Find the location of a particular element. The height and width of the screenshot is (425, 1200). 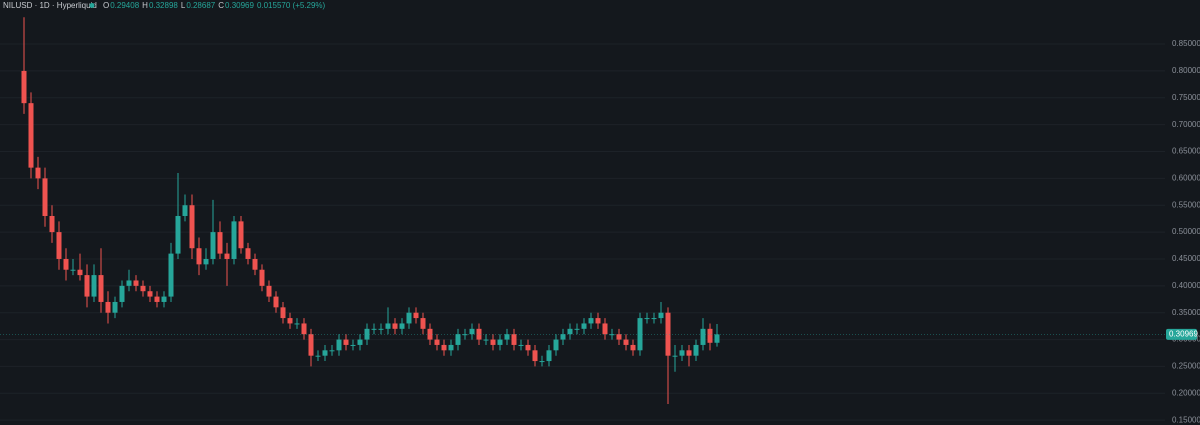

y-tick-label: 0.80000 is located at coordinates (1186, 70).